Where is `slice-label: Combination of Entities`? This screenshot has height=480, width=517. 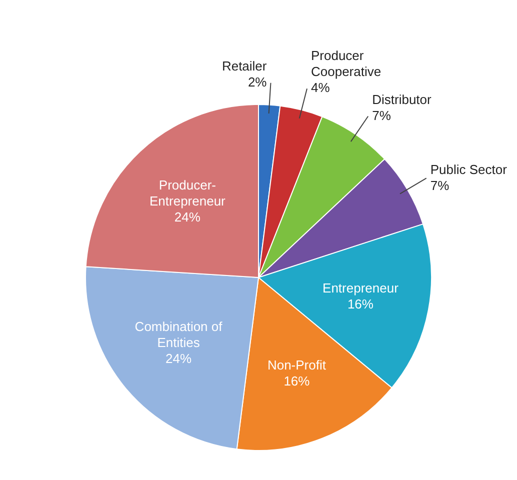 slice-label: Combination of Entities is located at coordinates (178, 334).